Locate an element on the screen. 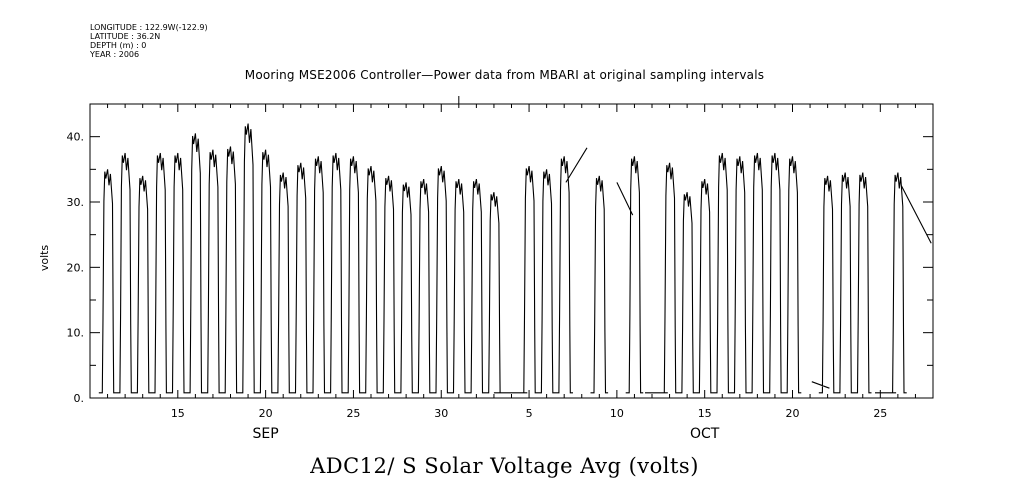 The height and width of the screenshot is (504, 1009). y-tick-label: 30. is located at coordinates (76, 202).